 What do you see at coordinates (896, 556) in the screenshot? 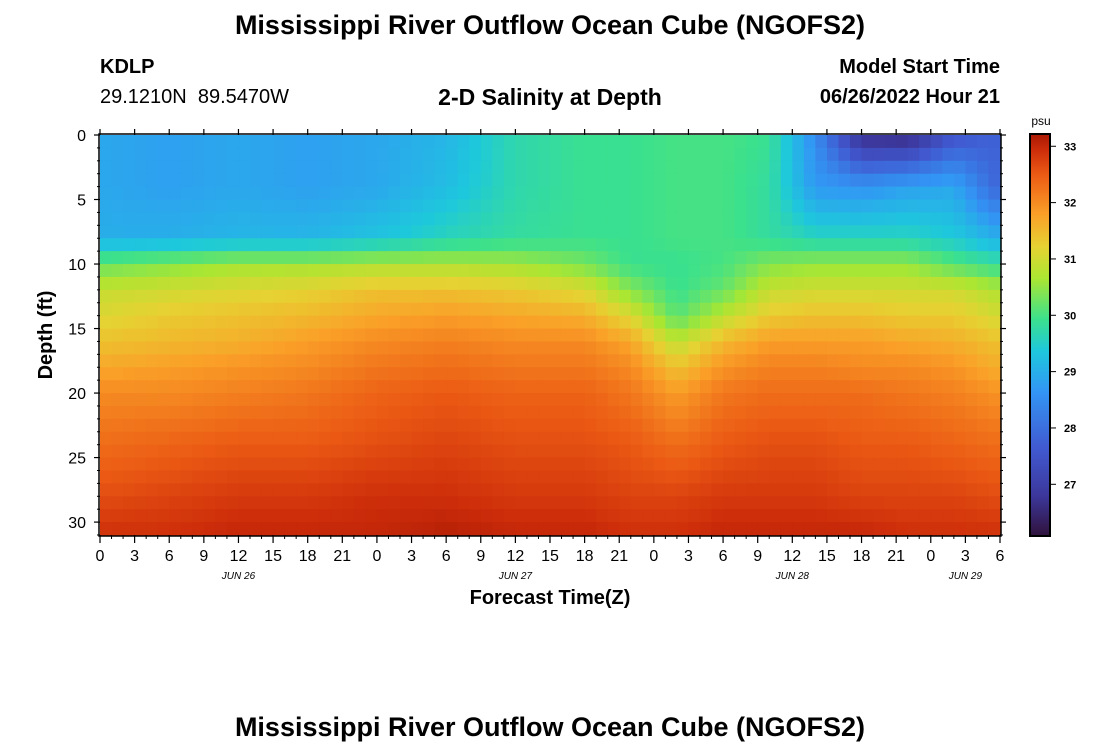
I see `x-tick-label: 21` at bounding box center [896, 556].